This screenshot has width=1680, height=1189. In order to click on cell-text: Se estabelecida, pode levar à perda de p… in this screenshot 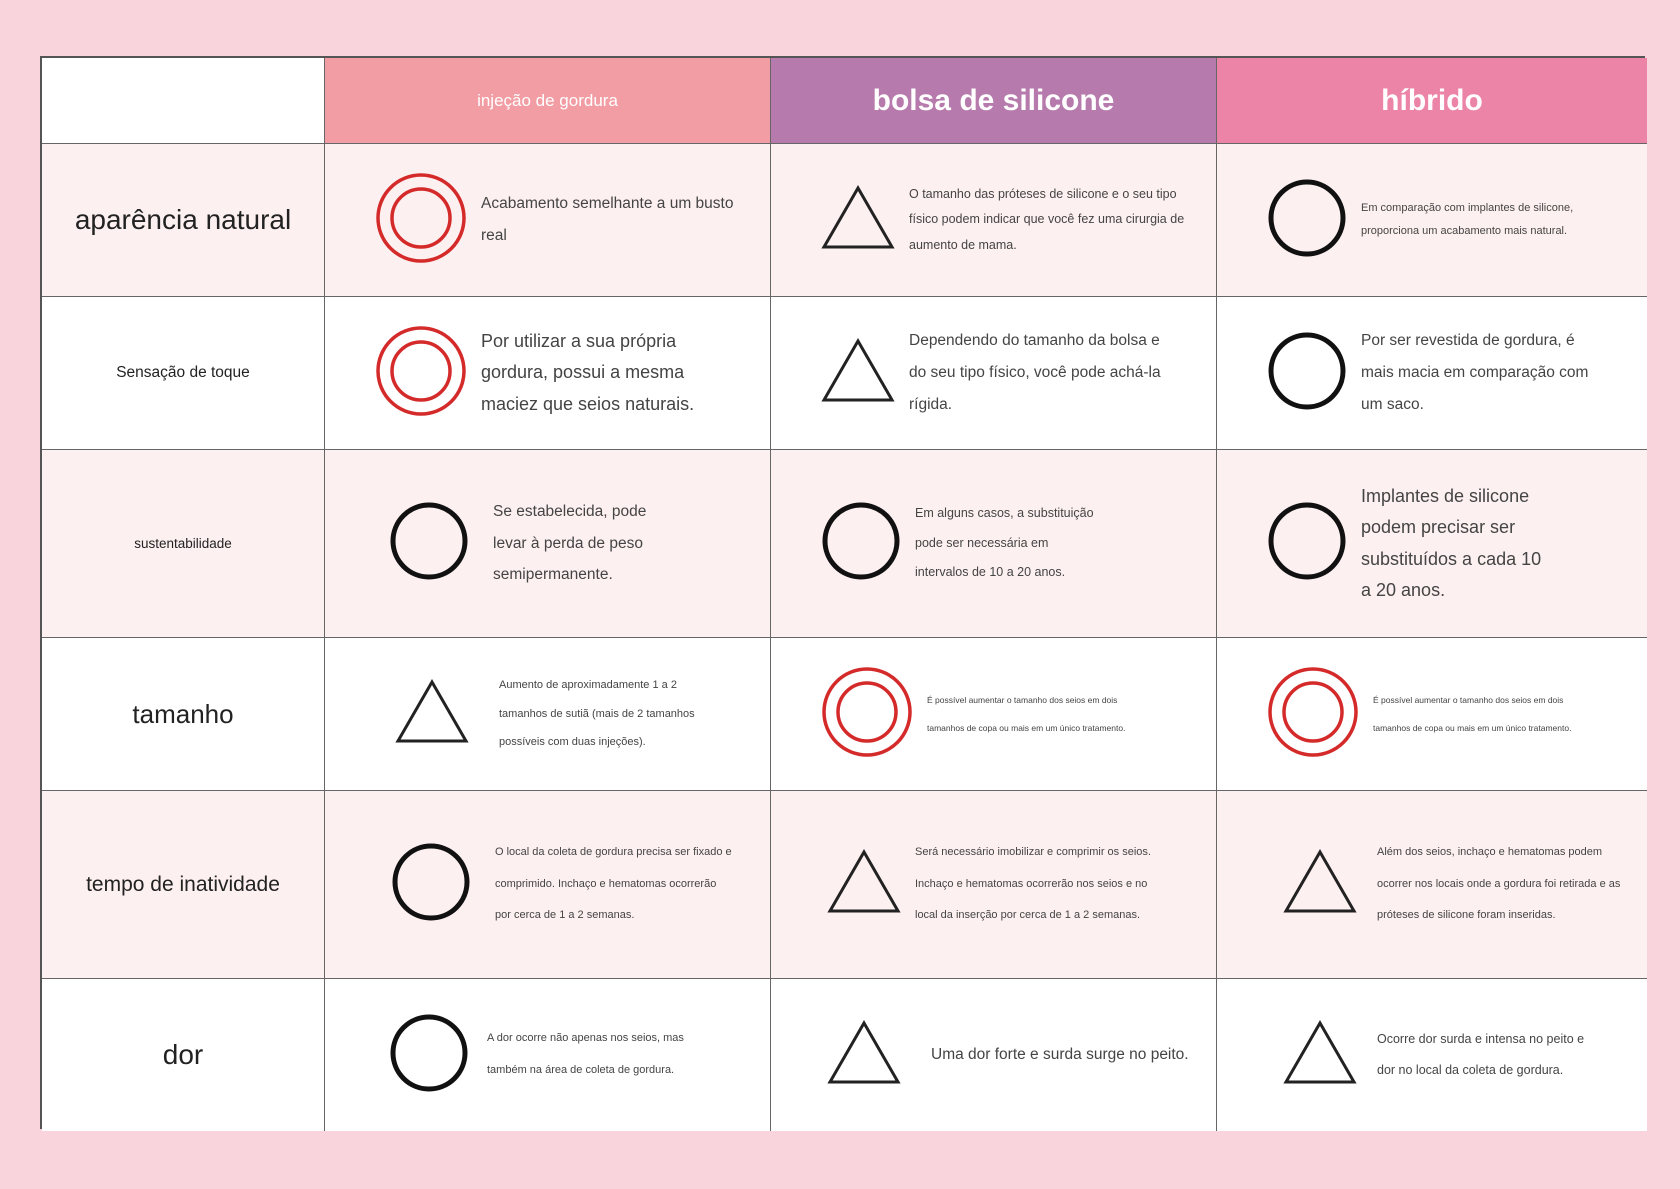, I will do `click(570, 543)`.